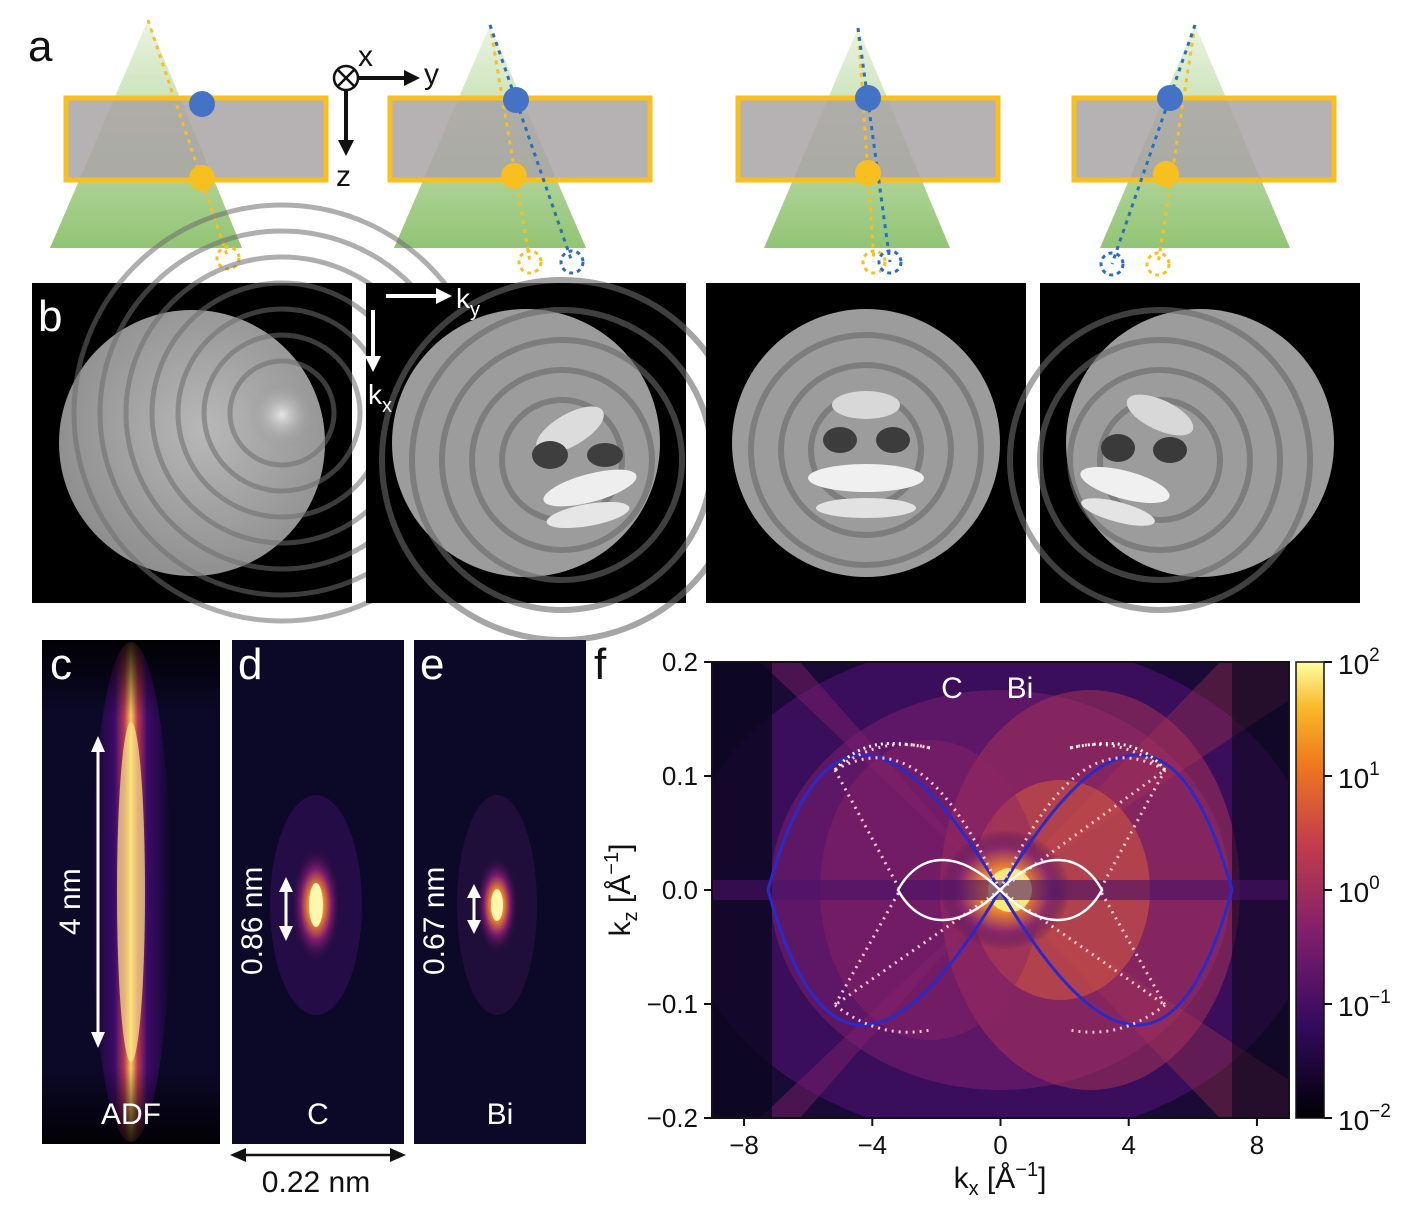 The width and height of the screenshot is (1407, 1206). I want to click on y-tick-label: 0.0, so click(680, 890).